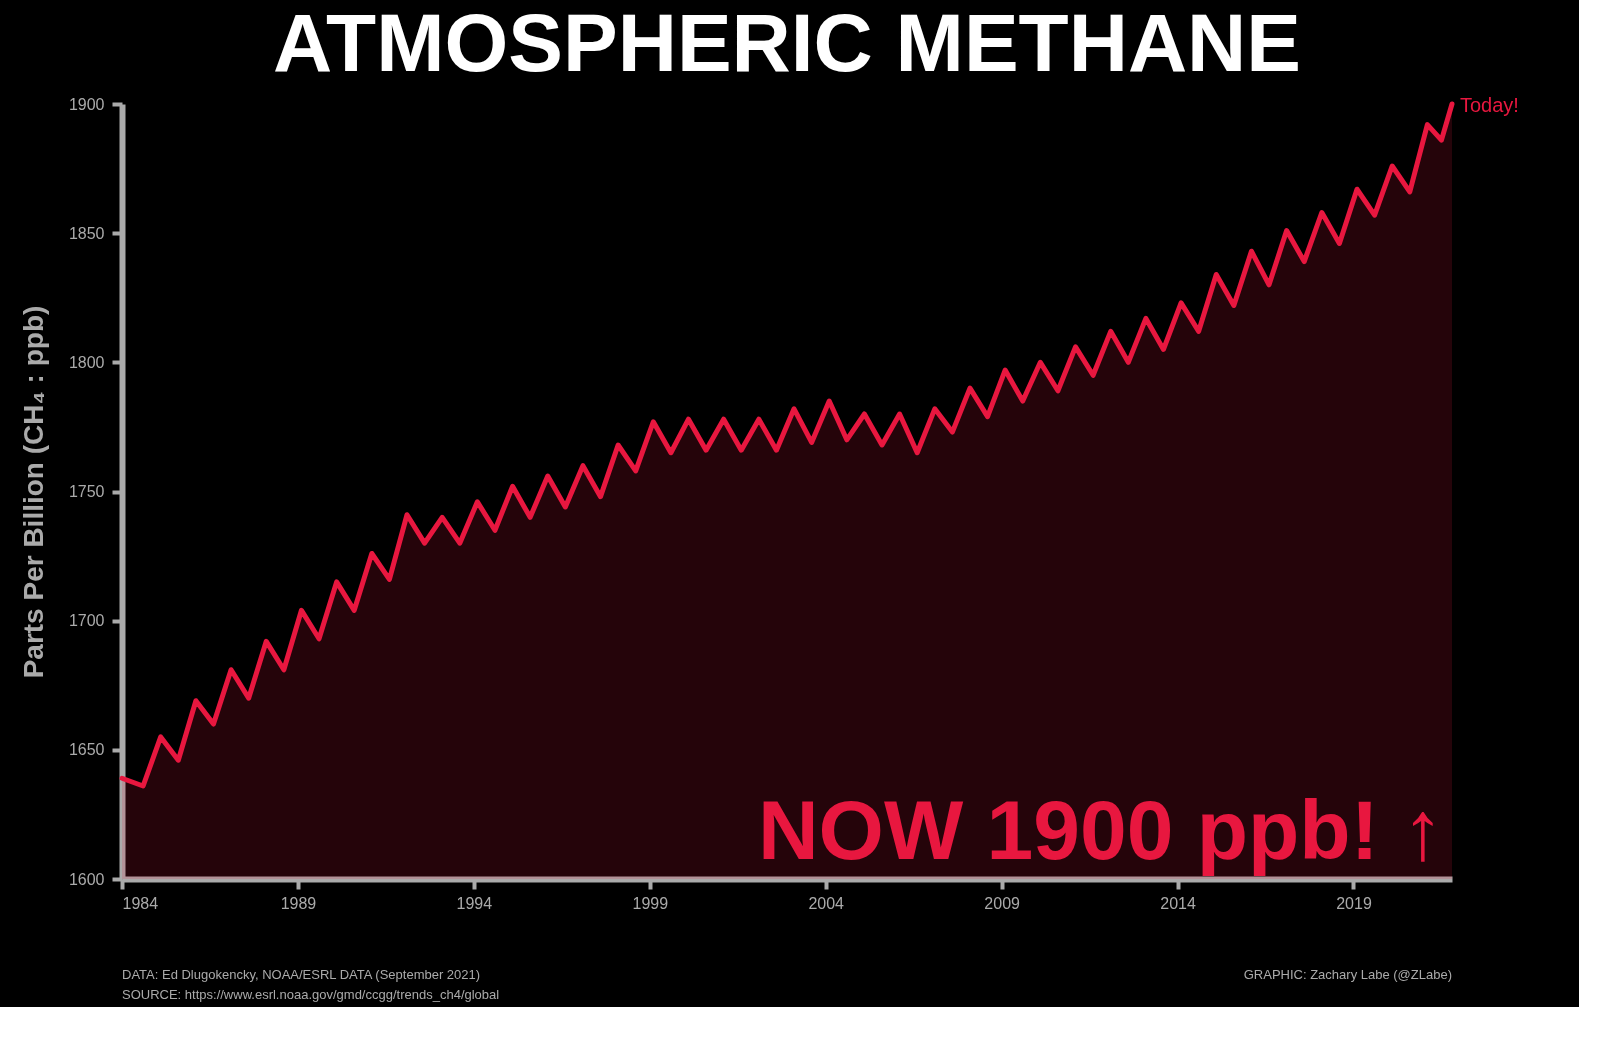  Describe the element at coordinates (650, 903) in the screenshot. I see `x-tick-label: 1999` at that location.